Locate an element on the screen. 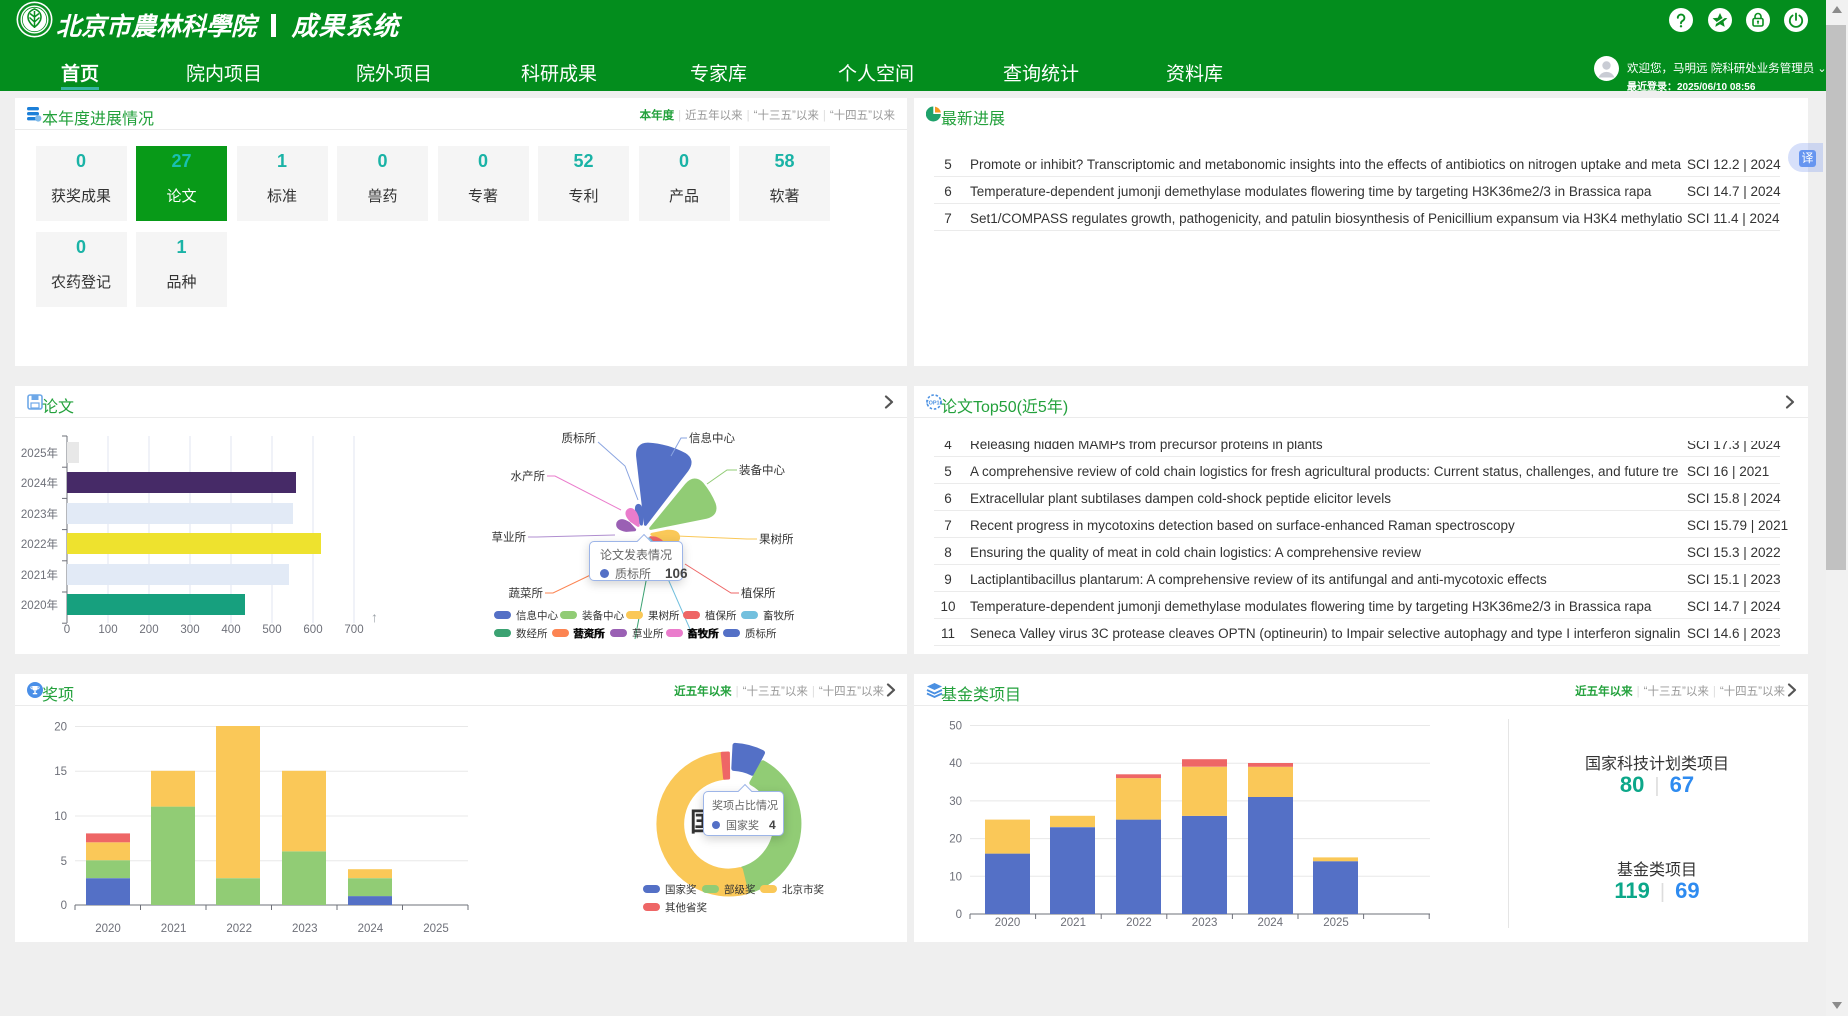 The width and height of the screenshot is (1848, 1016). svg-text: 2025年 is located at coordinates (39, 453).